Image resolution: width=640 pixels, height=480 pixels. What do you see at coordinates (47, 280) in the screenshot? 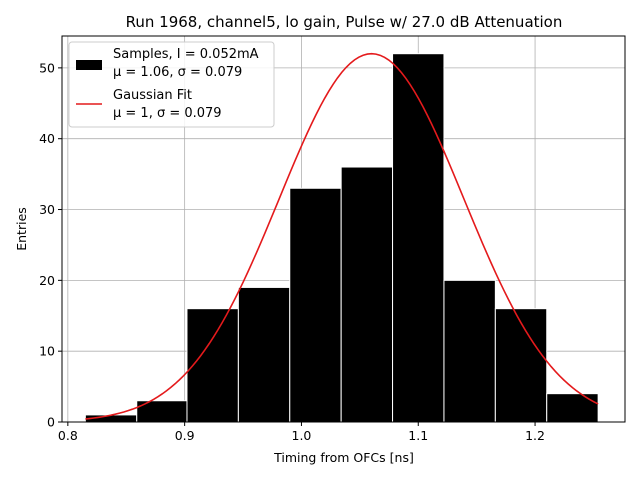
I see `y-tick-label: 20` at bounding box center [47, 280].